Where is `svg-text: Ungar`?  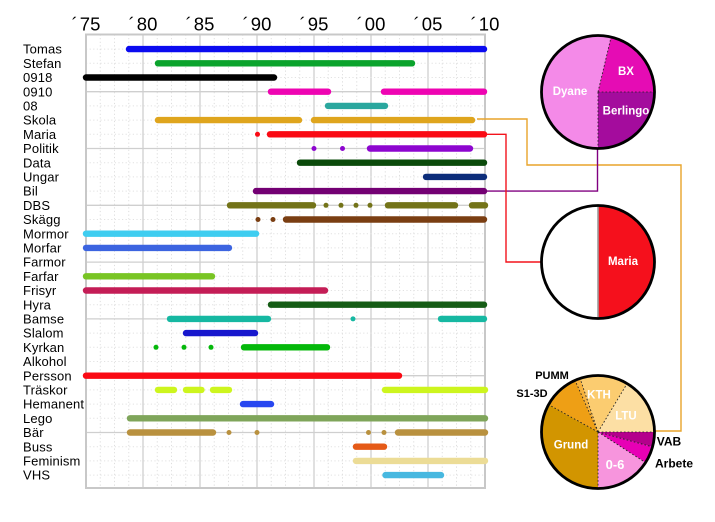
svg-text: Ungar is located at coordinates (41, 177).